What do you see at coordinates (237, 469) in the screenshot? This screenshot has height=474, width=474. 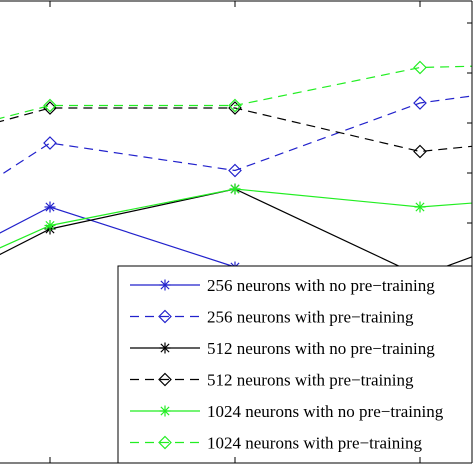 I see `bottom-crop` at bounding box center [237, 469].